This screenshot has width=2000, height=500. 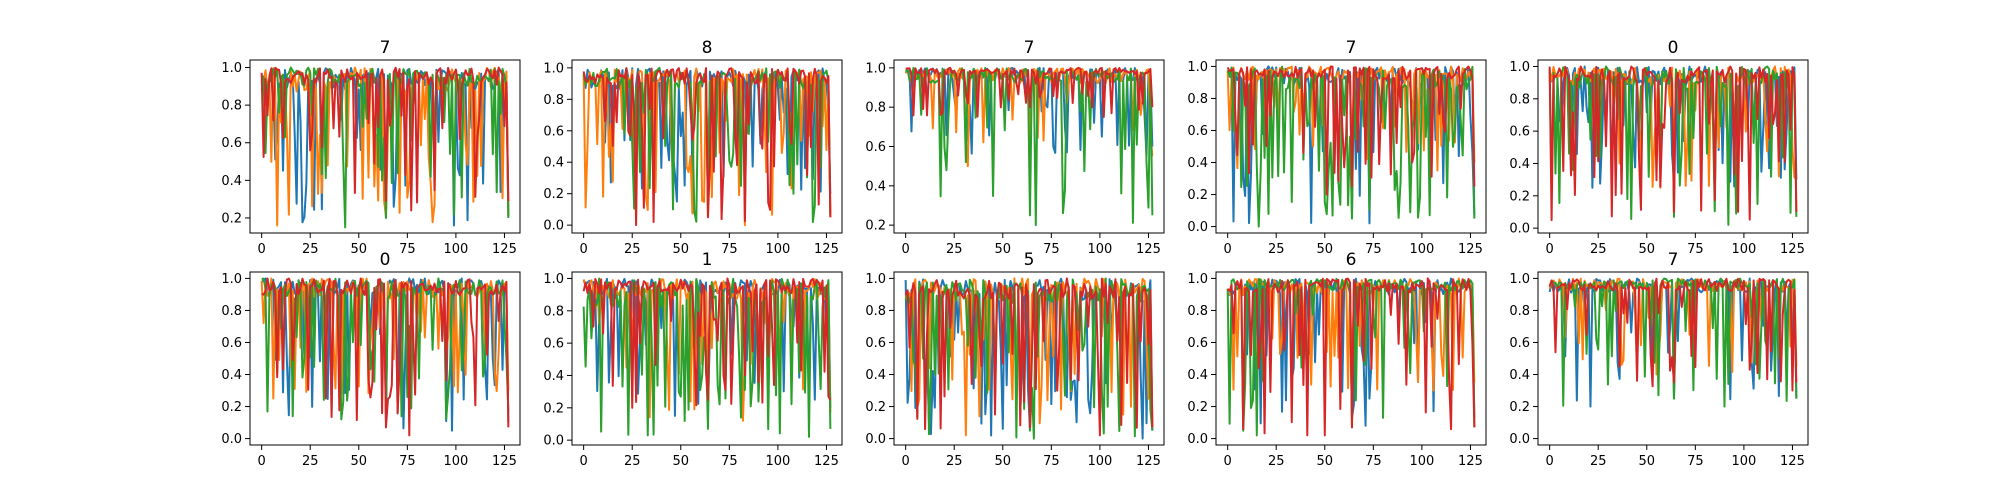 I want to click on subplot-title: 8, so click(x=707, y=48).